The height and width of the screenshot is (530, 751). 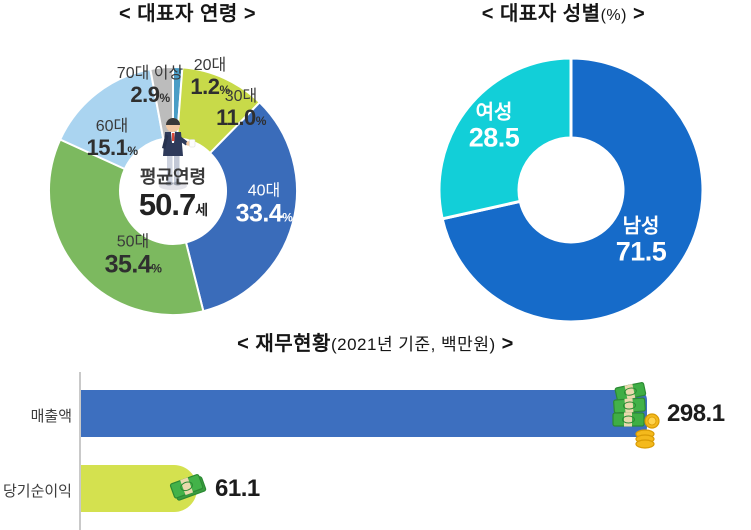 I want to click on net-income-value: 61.1, so click(x=237, y=488).